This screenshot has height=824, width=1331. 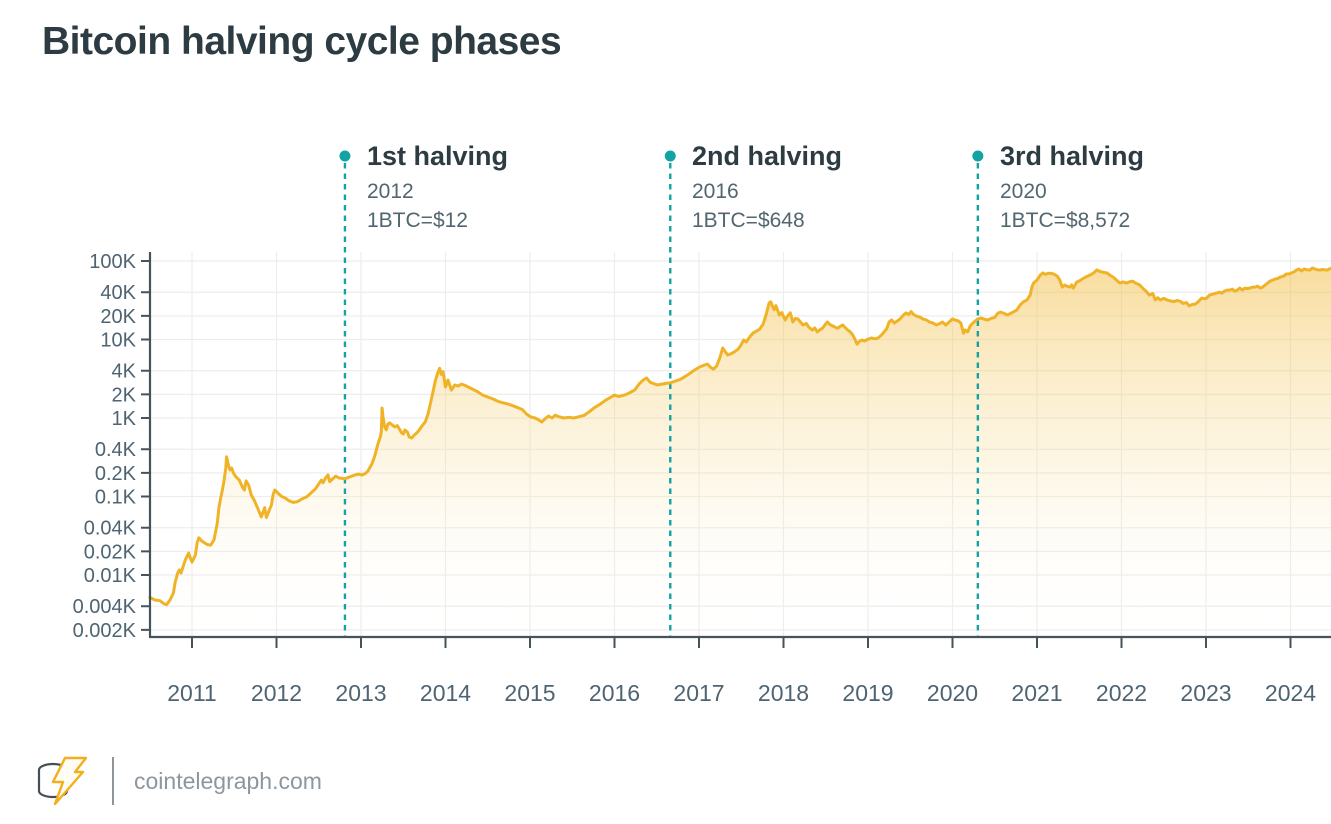 What do you see at coordinates (1072, 156) in the screenshot?
I see `halving-label: 3rd halving` at bounding box center [1072, 156].